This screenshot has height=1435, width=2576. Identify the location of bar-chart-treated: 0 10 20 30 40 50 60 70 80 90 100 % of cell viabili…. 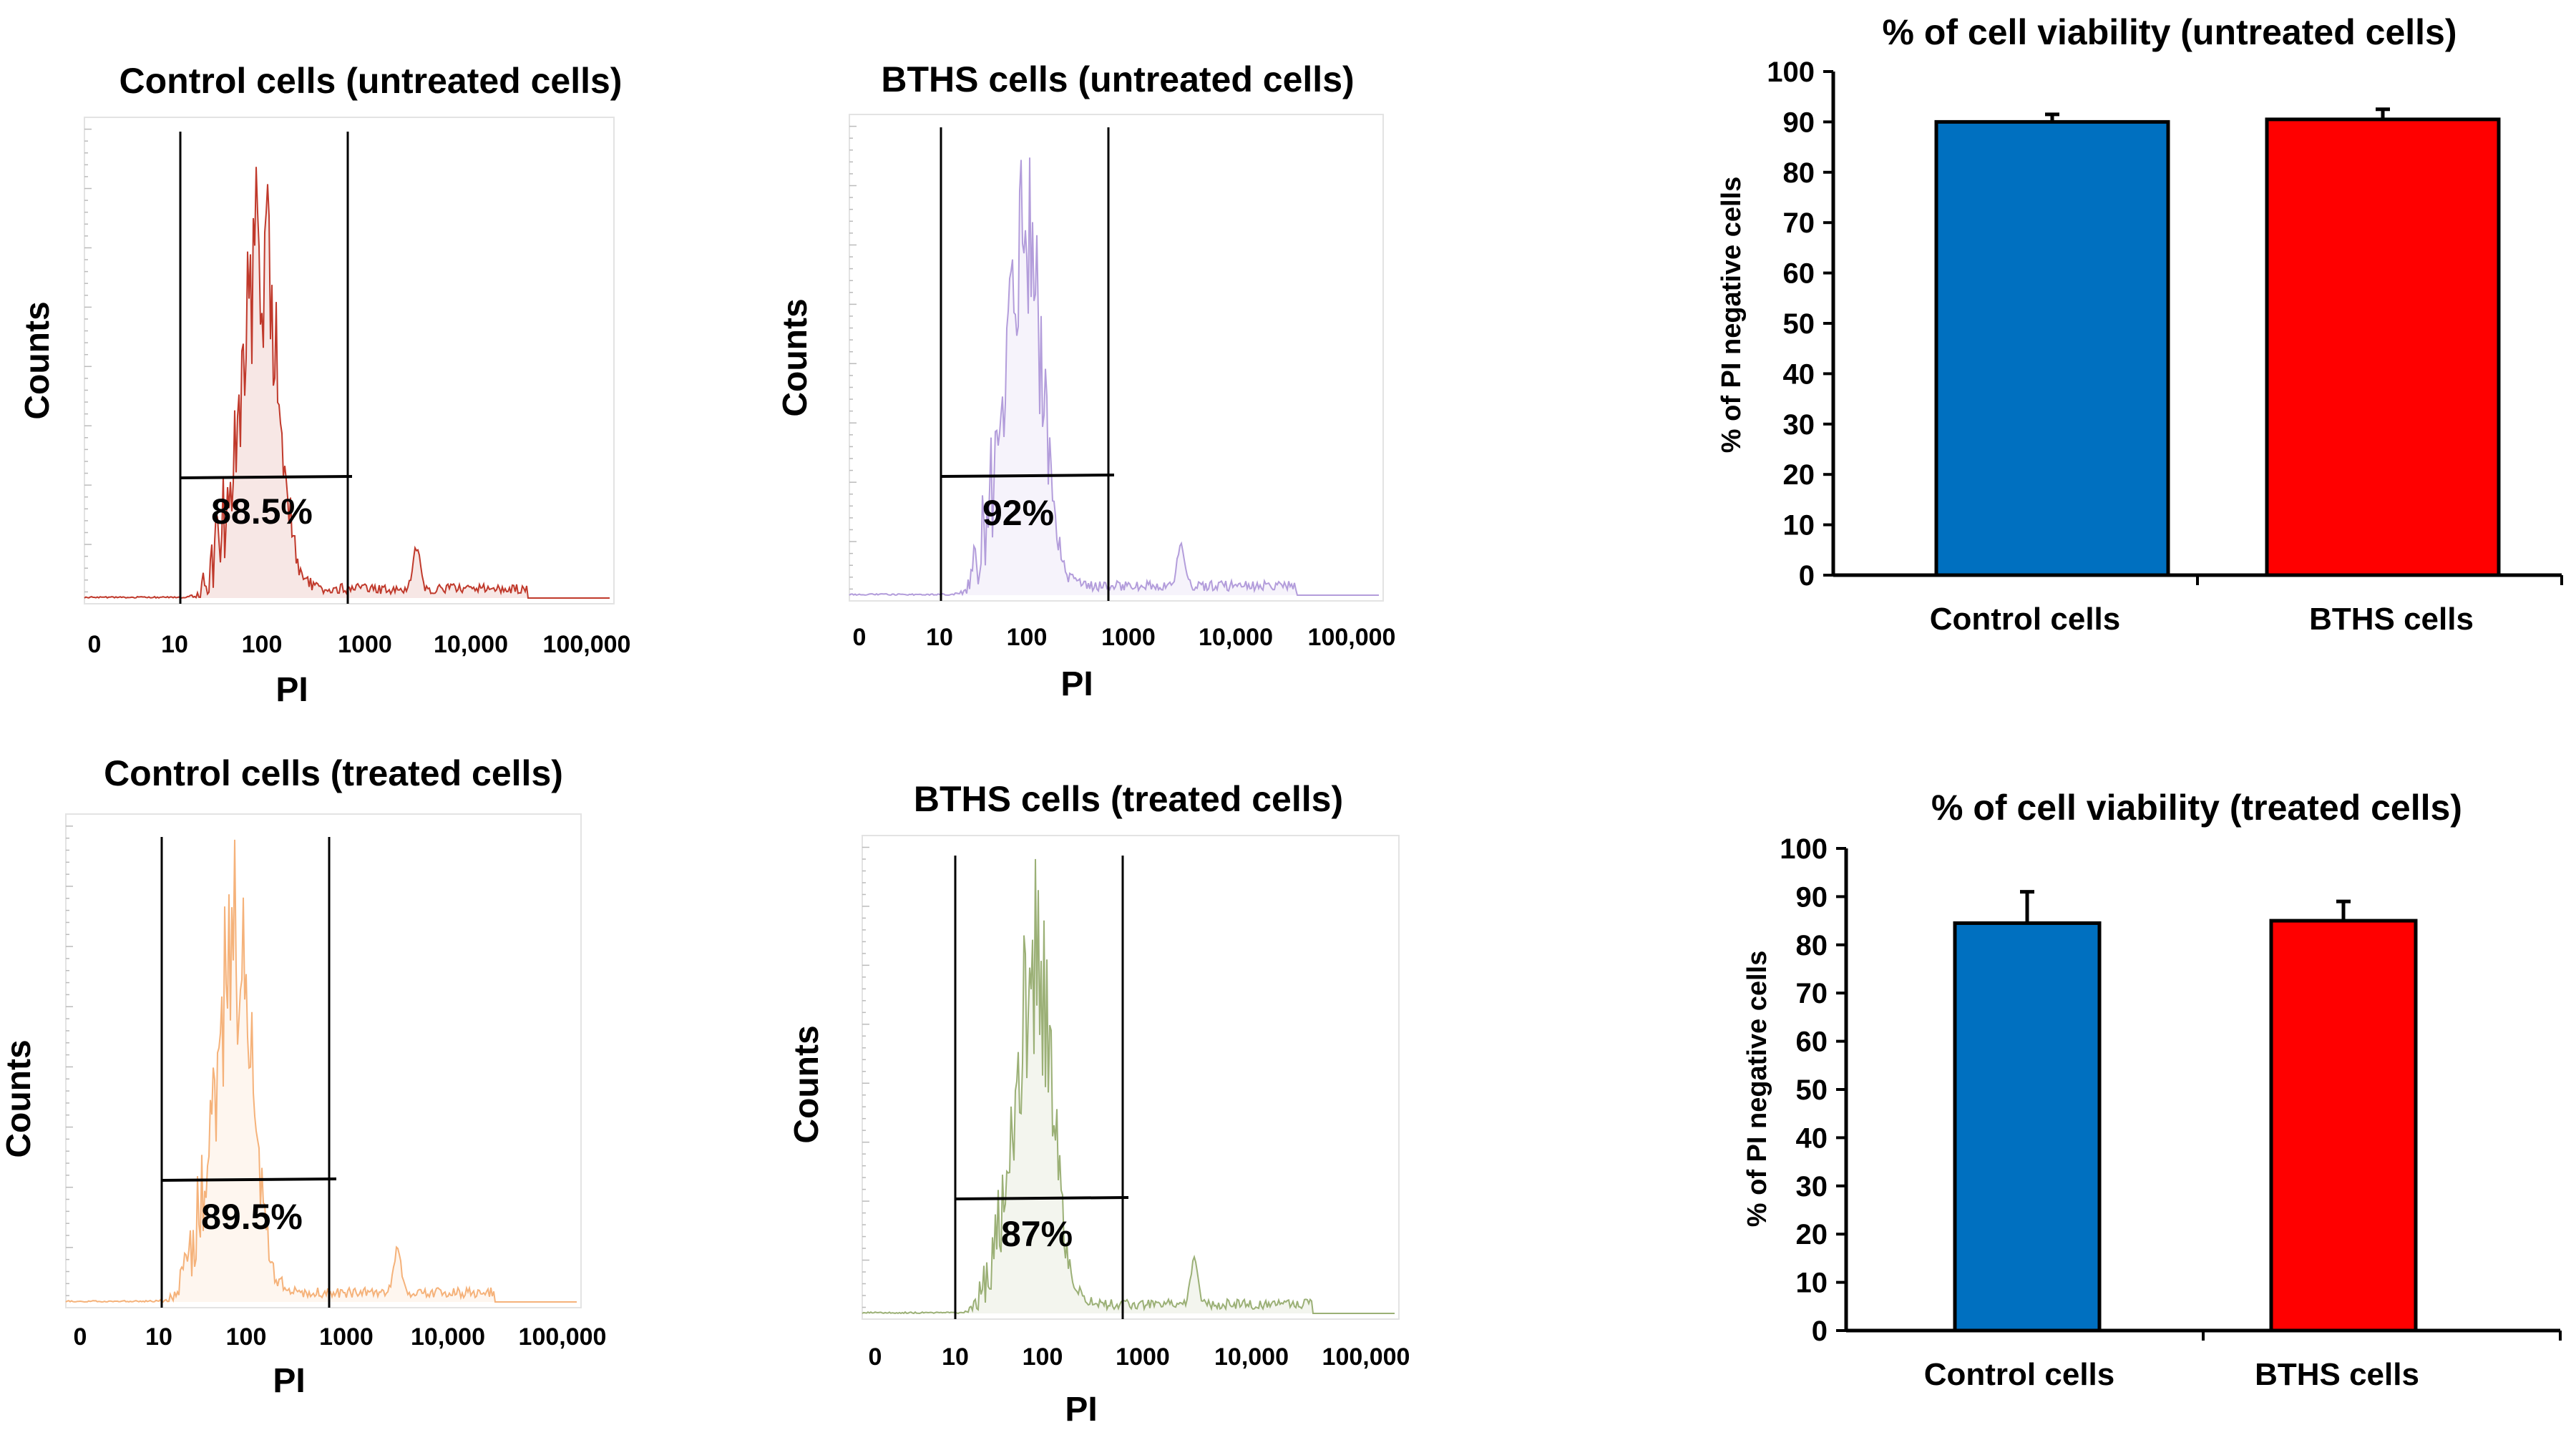
(2152, 1090).